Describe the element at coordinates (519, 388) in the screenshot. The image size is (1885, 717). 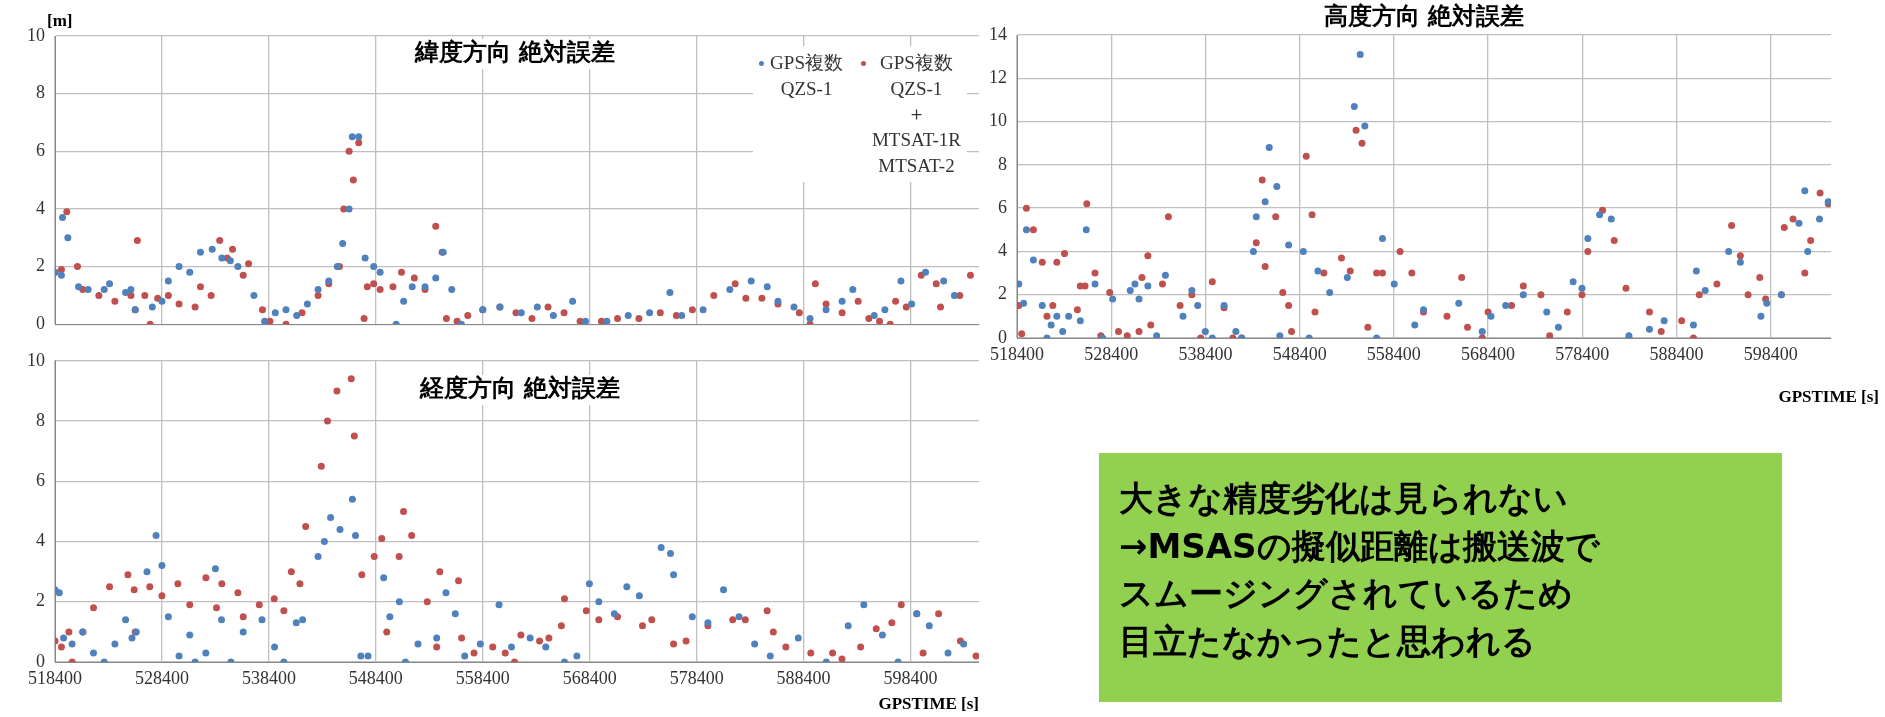
I see `text: 経度方向 絶対誤差` at that location.